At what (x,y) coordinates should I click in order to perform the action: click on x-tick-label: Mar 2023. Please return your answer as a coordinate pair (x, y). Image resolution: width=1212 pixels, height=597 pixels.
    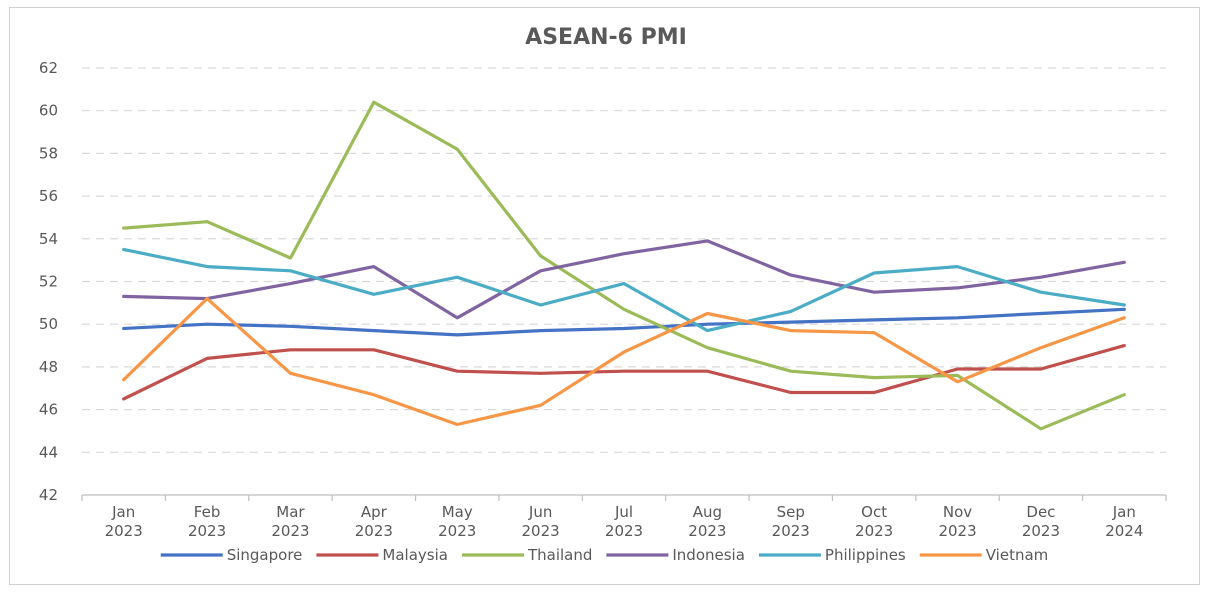
    Looking at the image, I should click on (290, 521).